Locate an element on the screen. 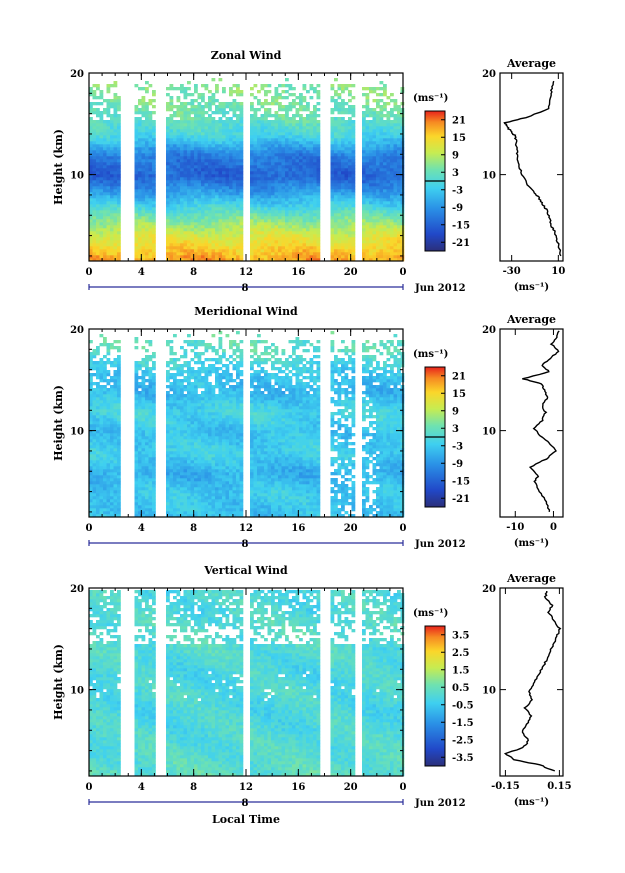  time-axis-label: Local Time is located at coordinates (246, 819).